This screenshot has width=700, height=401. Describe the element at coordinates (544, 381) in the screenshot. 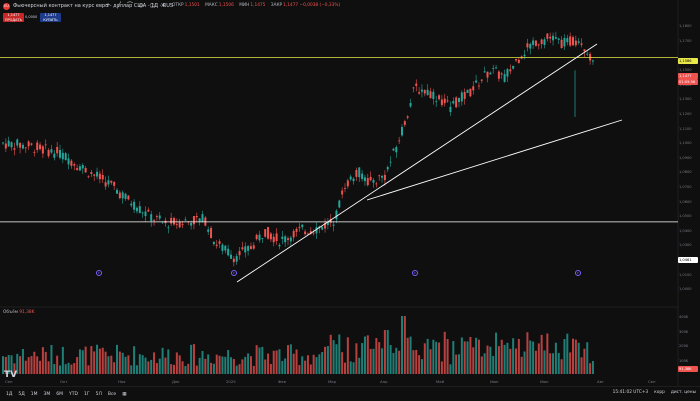

I see `time-axis-label: Июл` at that location.